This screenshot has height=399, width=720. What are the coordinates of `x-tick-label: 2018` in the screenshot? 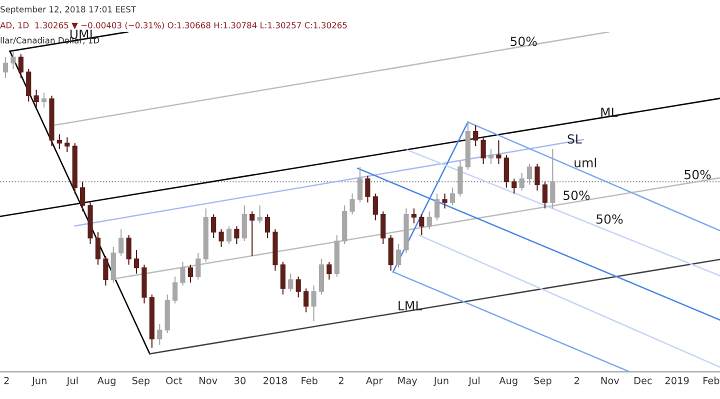 It's located at (275, 380).